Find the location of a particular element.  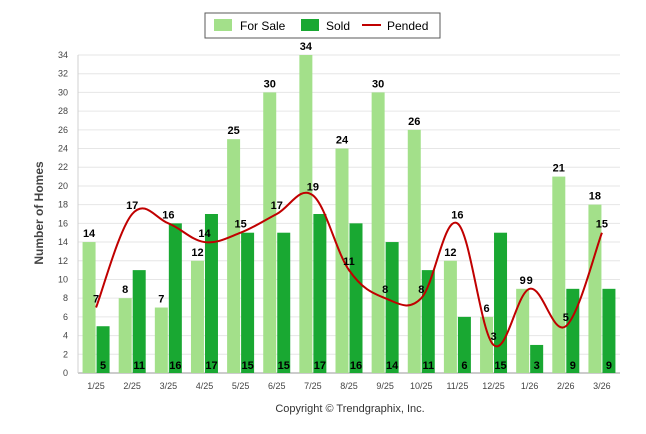

data-label-for-sale: 26 is located at coordinates (414, 122).